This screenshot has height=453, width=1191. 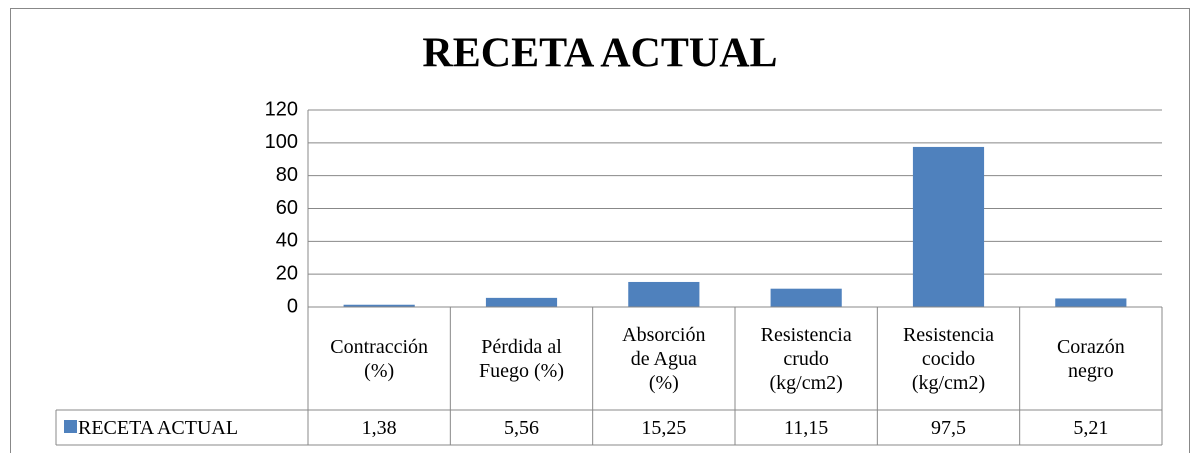 I want to click on x-tick-label-box: Resistencia cocido (kg/cm2), so click(x=948, y=358).